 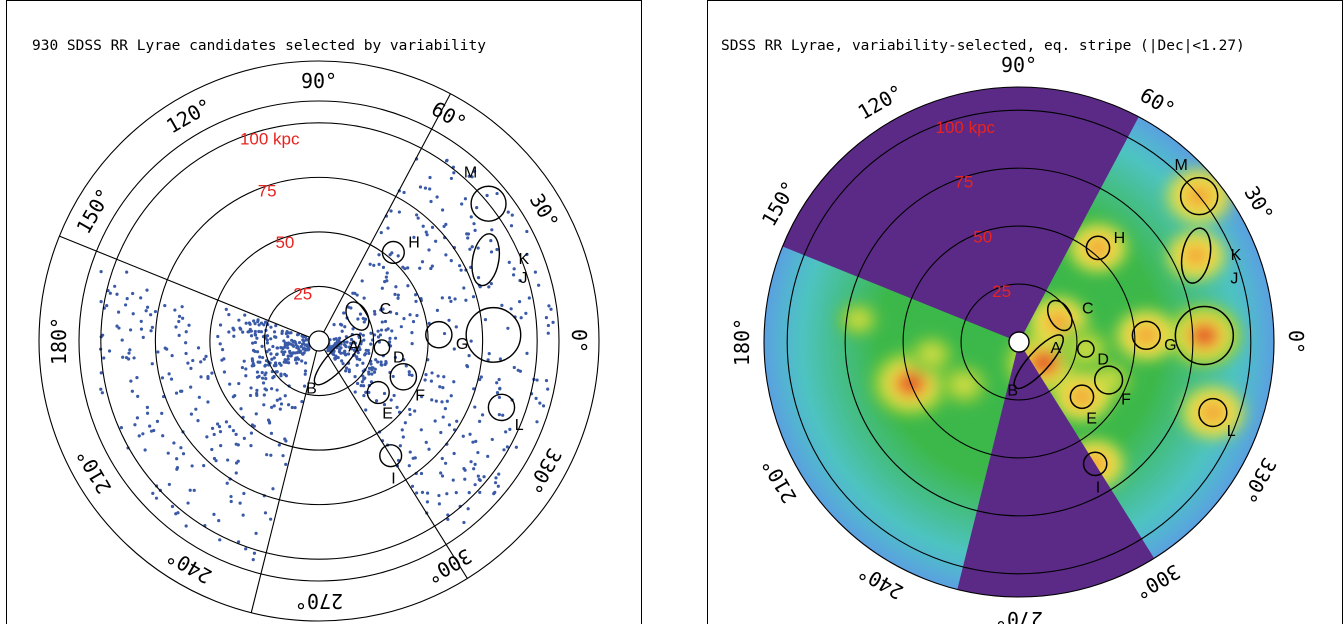 What do you see at coordinates (391, 456) in the screenshot?
I see `region-i-ellipse` at bounding box center [391, 456].